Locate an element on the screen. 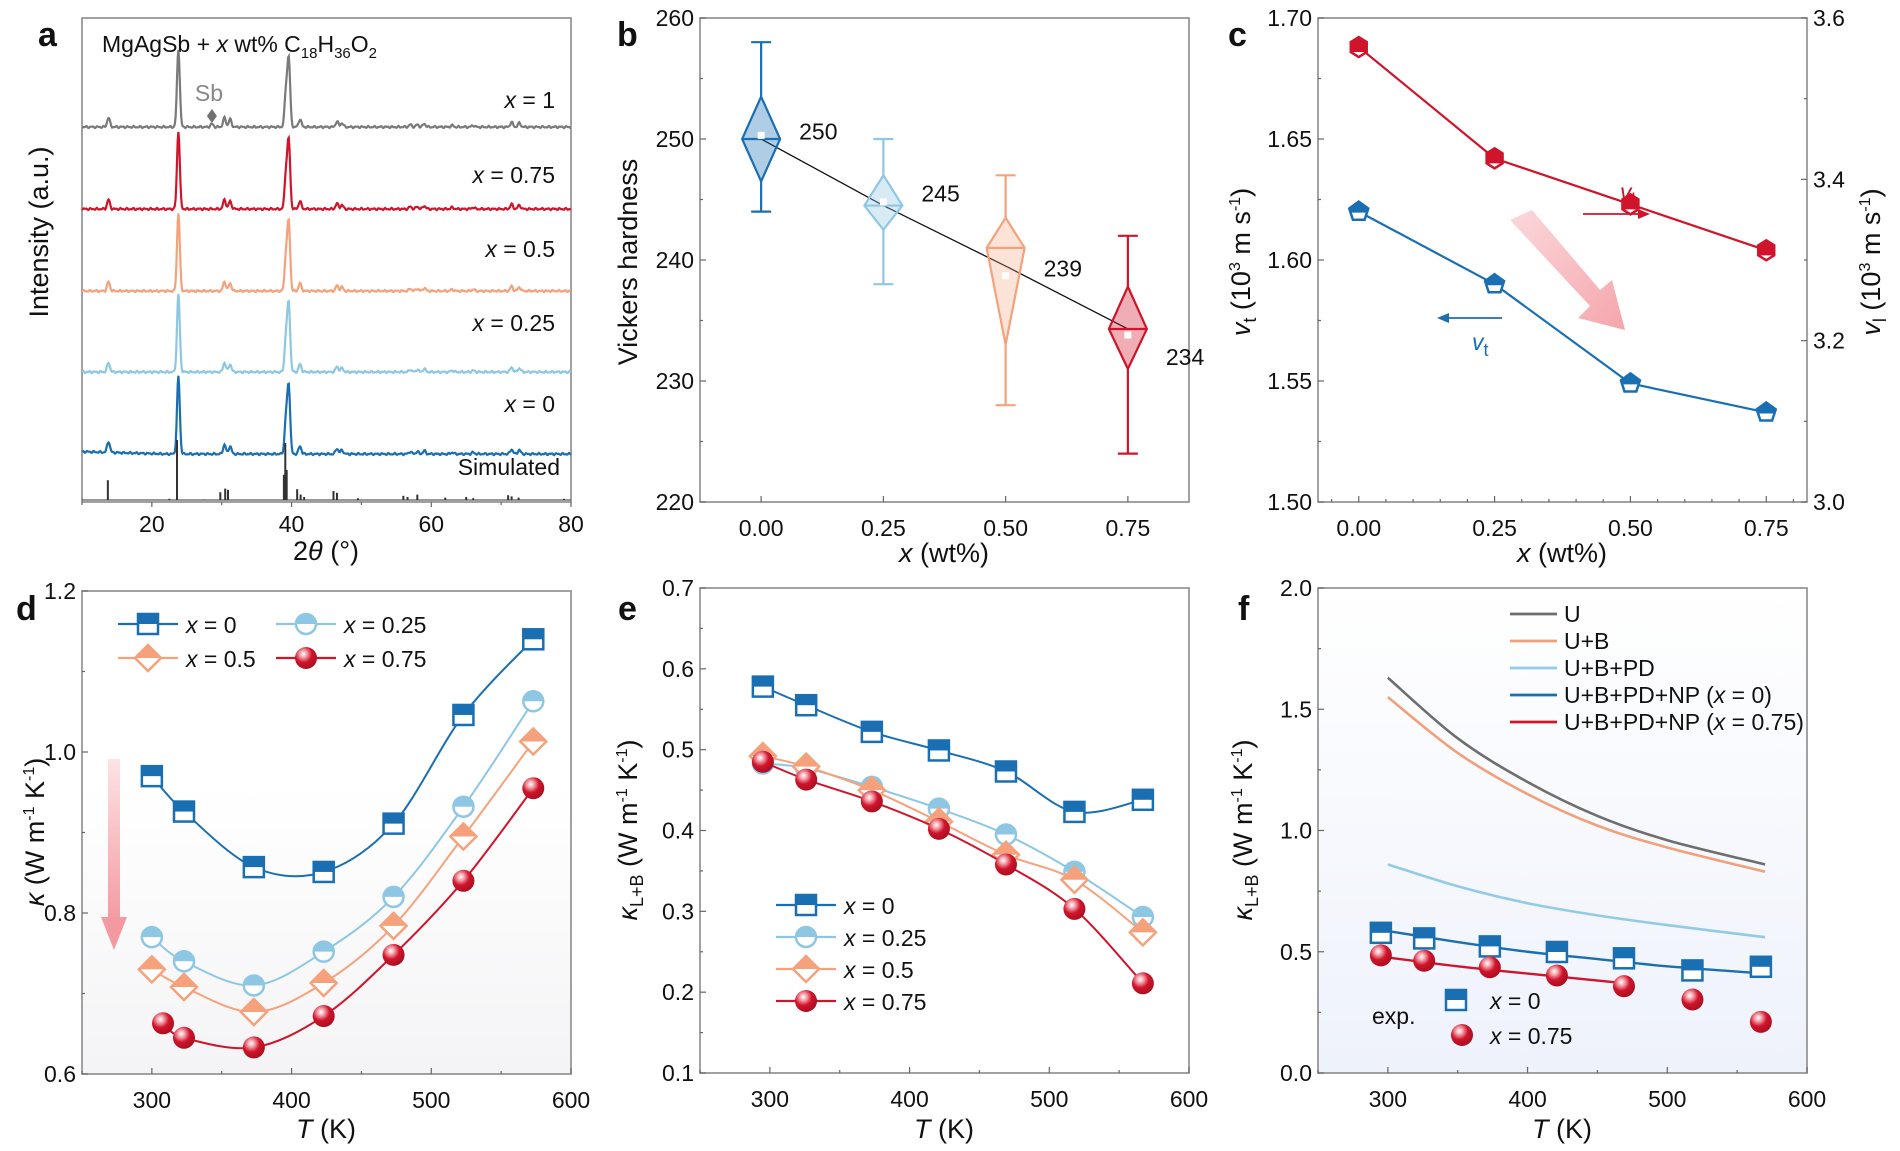 This screenshot has width=1900, height=1151. x-tick-label: 0.25 is located at coordinates (883, 528).